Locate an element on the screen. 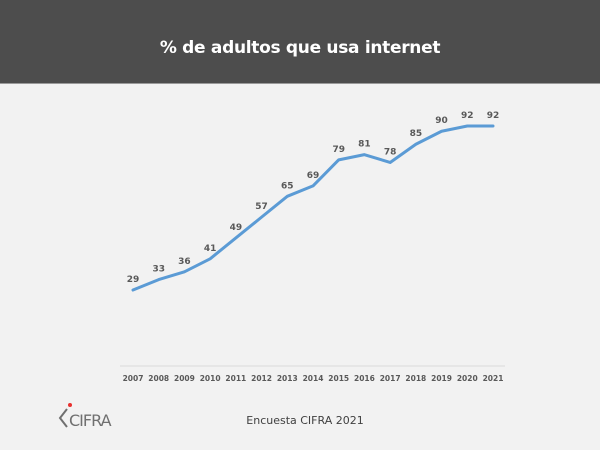 This screenshot has width=600, height=450. x-tick-label: 2007 is located at coordinates (133, 378).